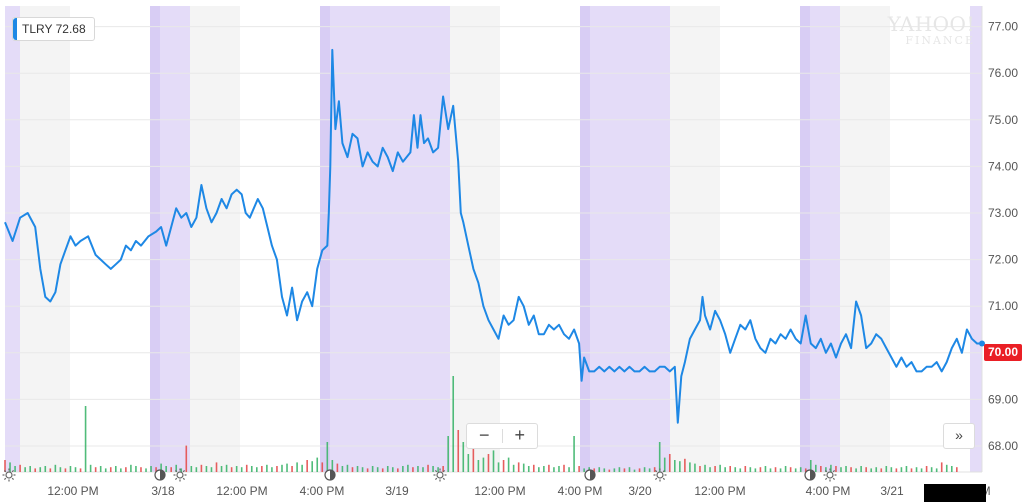 The width and height of the screenshot is (1027, 502). Describe the element at coordinates (931, 24) in the screenshot. I see `logo-line1: YAHOO!` at that location.